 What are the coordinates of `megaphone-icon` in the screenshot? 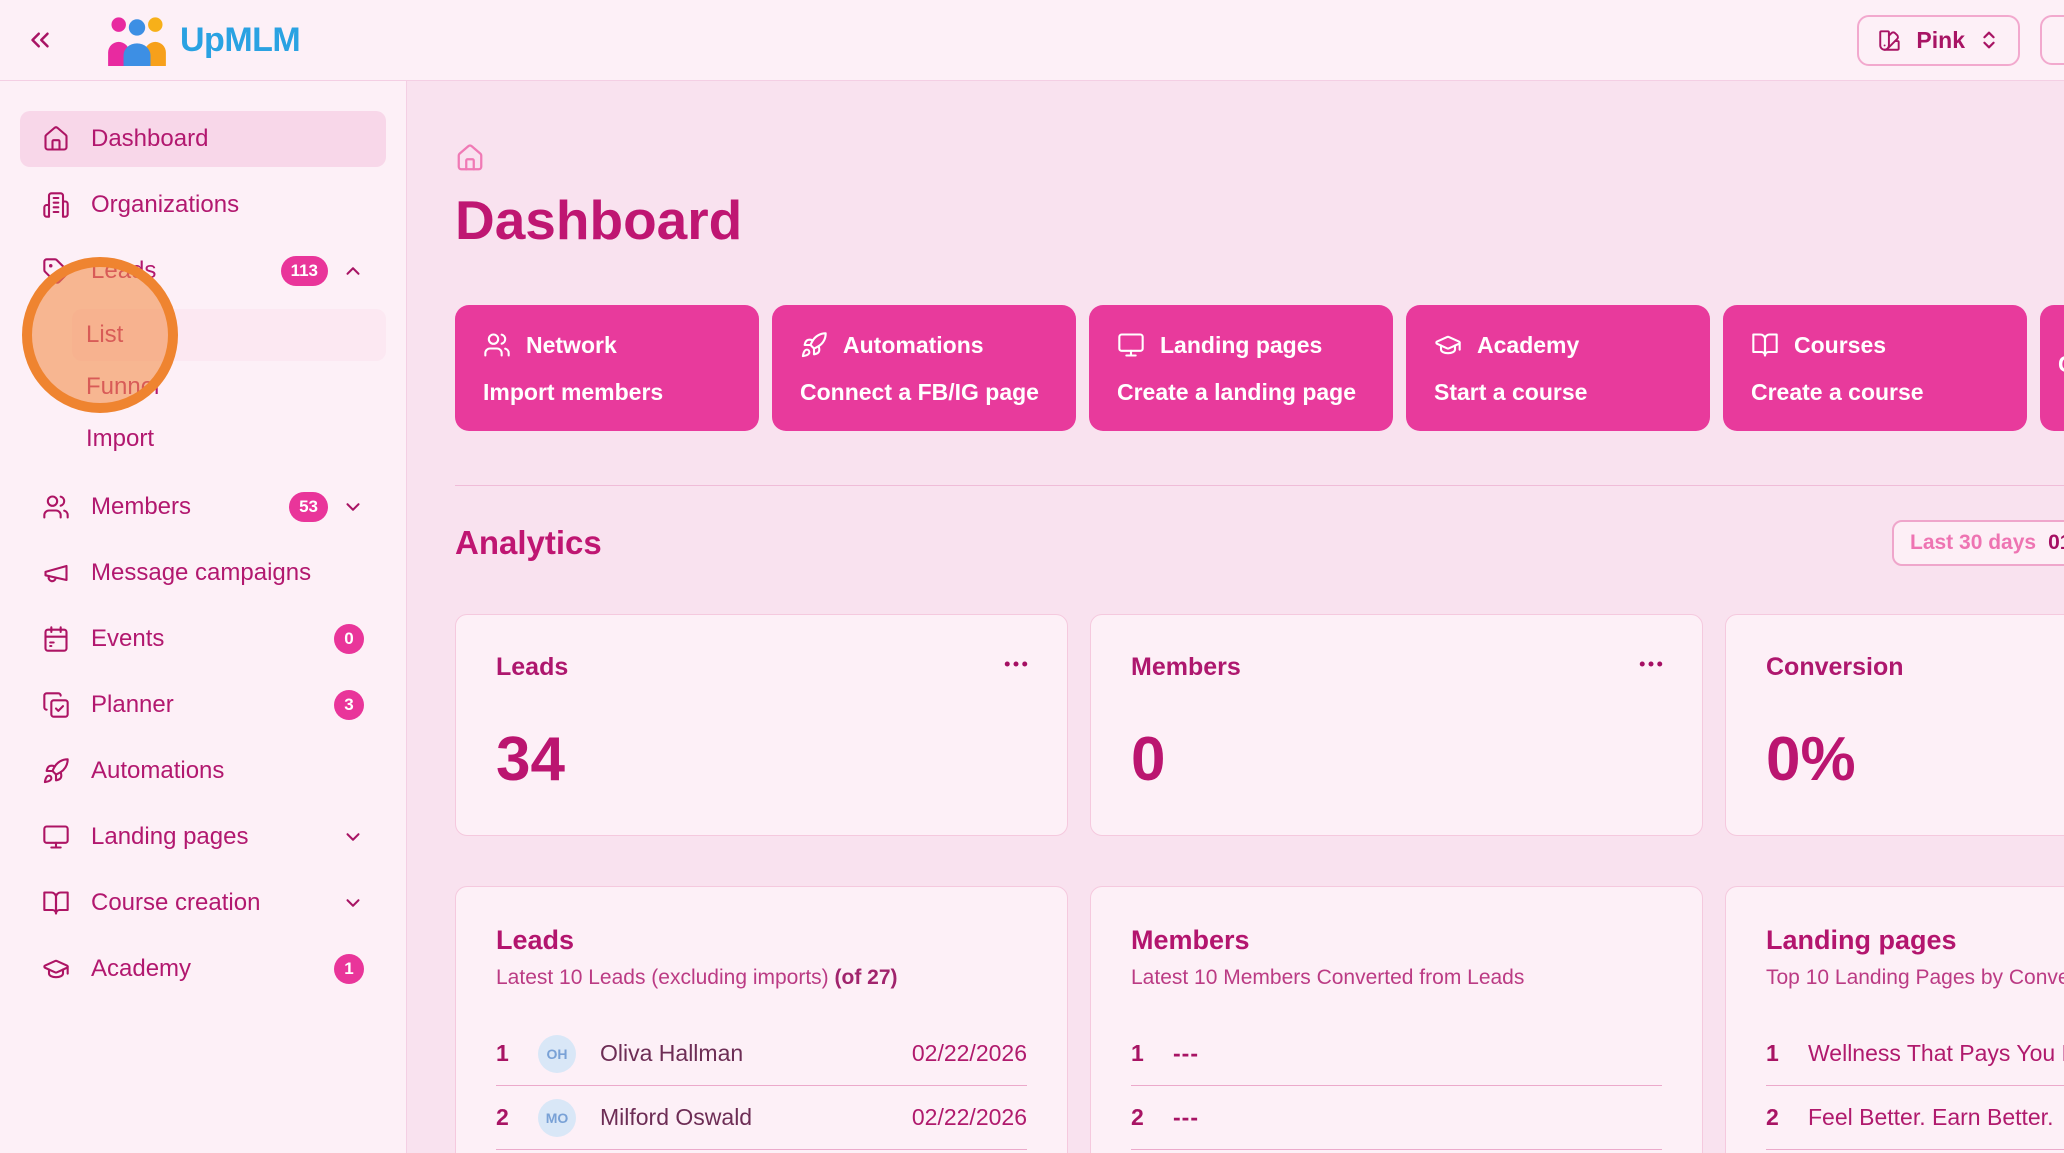 It's located at (56, 573).